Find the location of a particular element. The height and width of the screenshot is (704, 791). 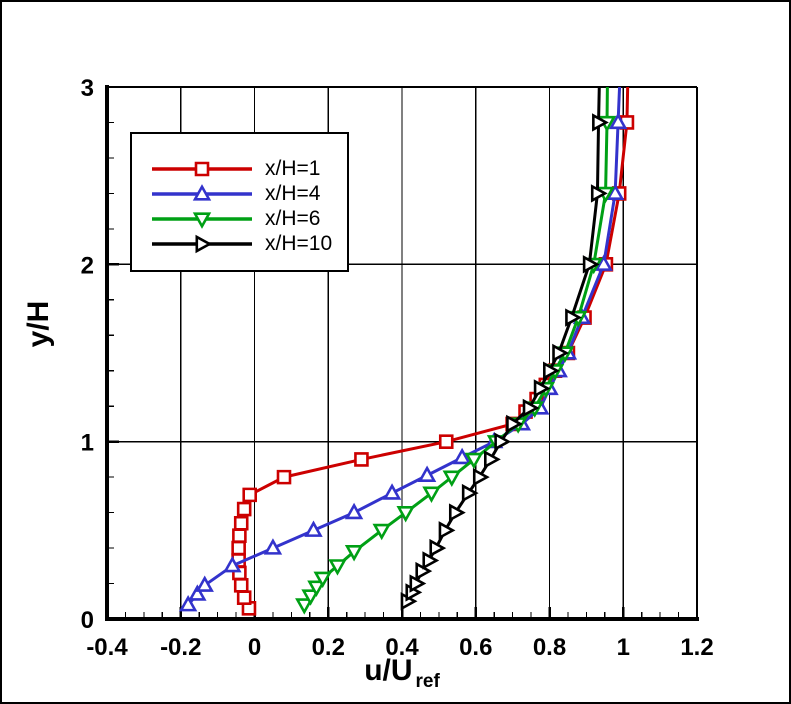

legend-label: x/H=4 is located at coordinates (293, 193).